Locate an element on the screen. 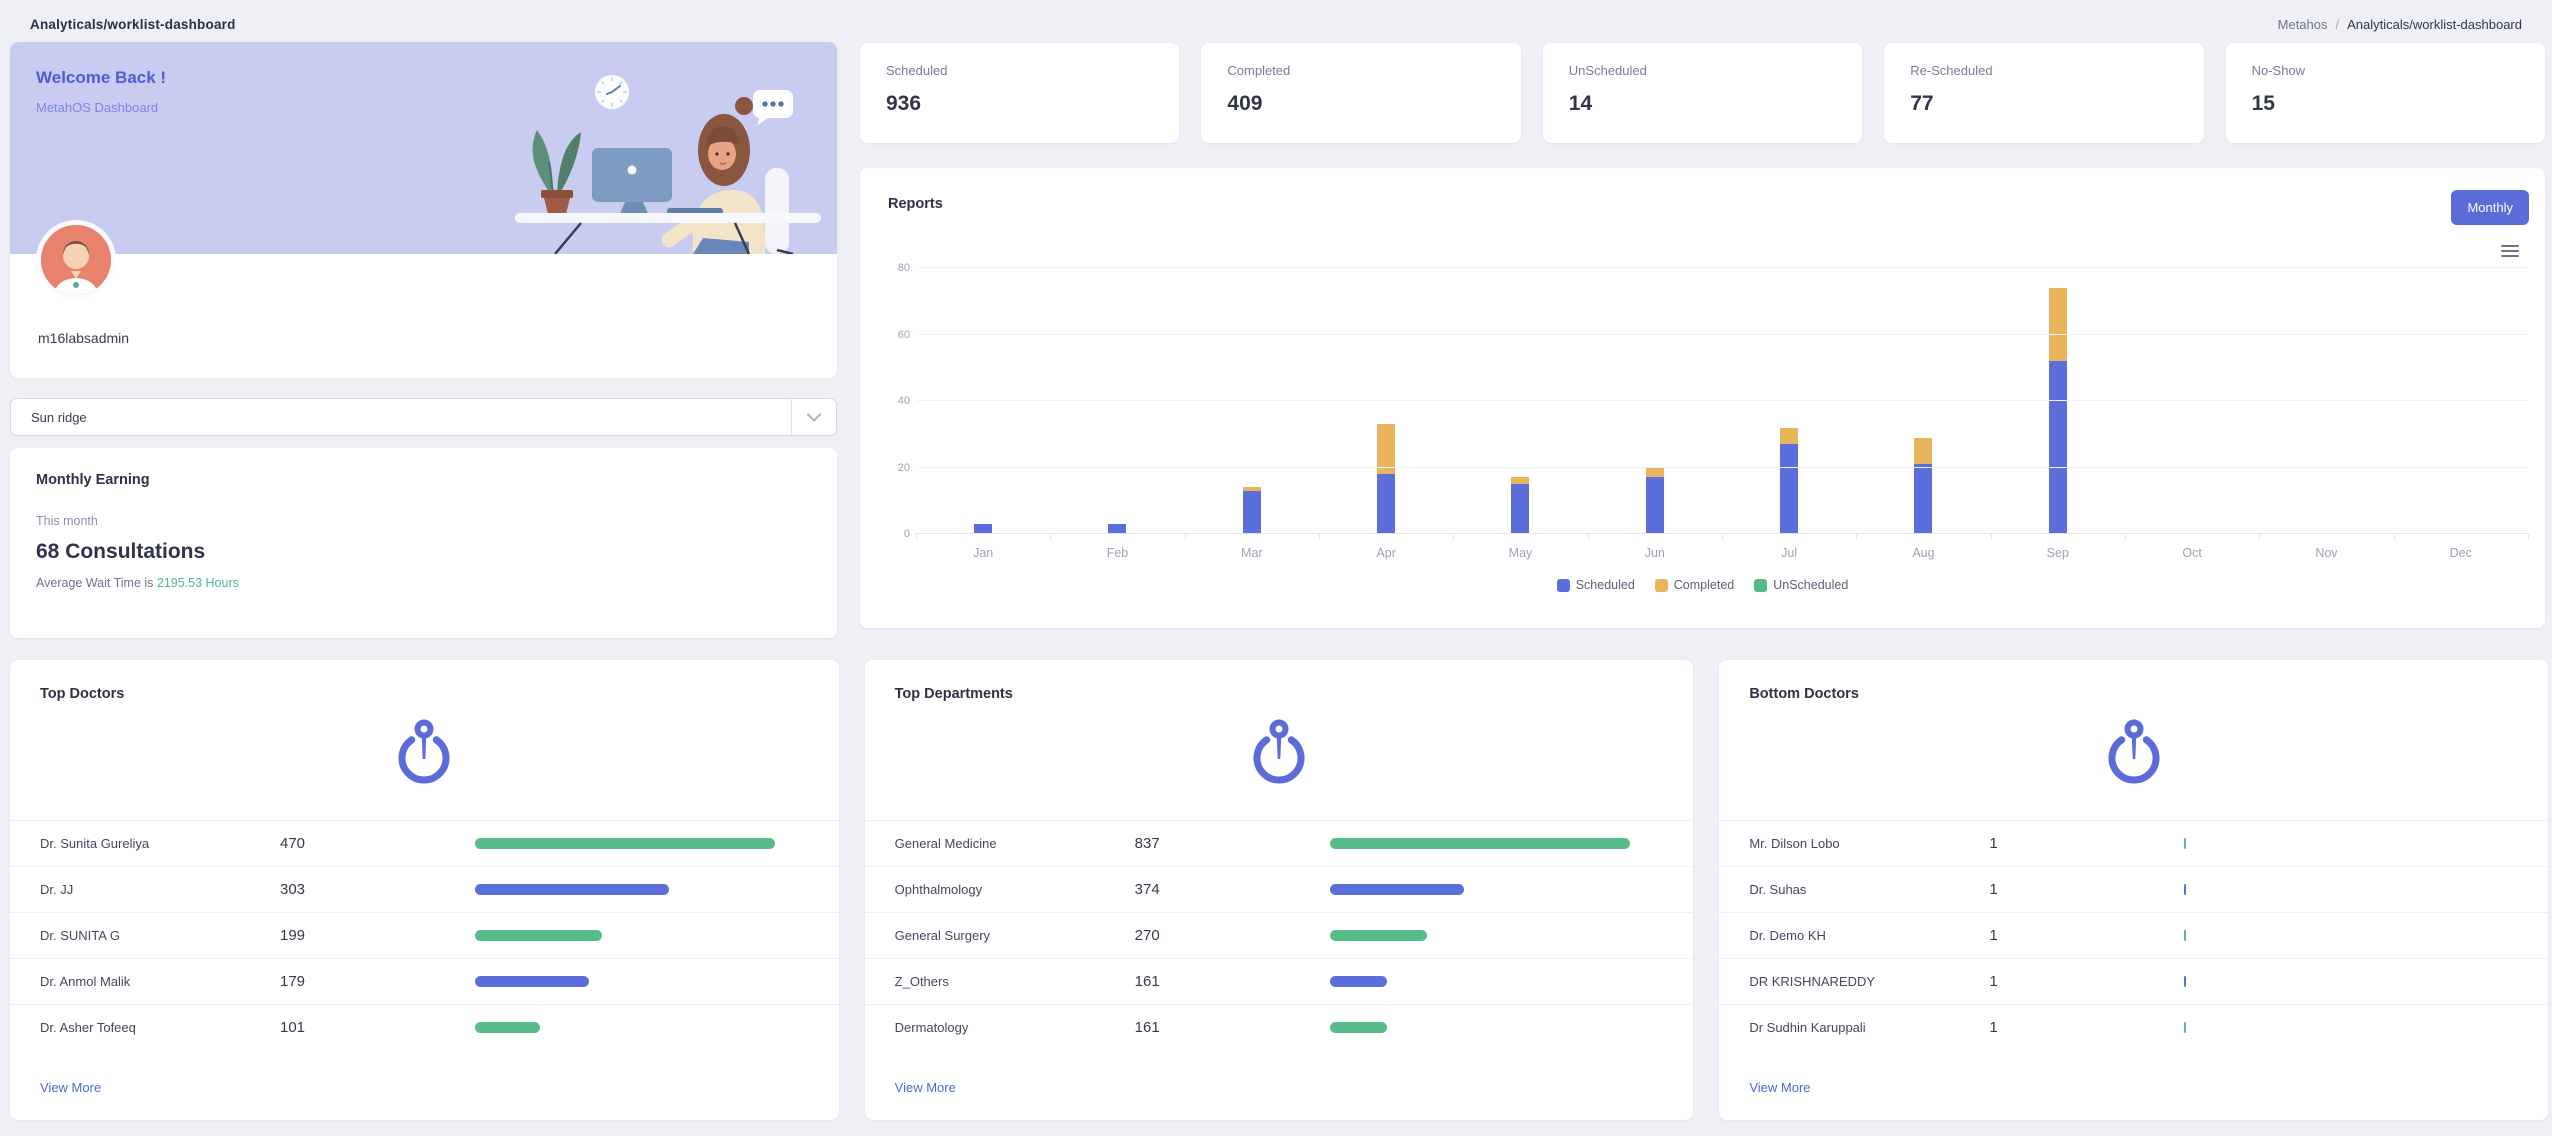 The width and height of the screenshot is (2552, 1136). welcome-text: Welcome Back ! MetahOS Dashboard is located at coordinates (101, 91).